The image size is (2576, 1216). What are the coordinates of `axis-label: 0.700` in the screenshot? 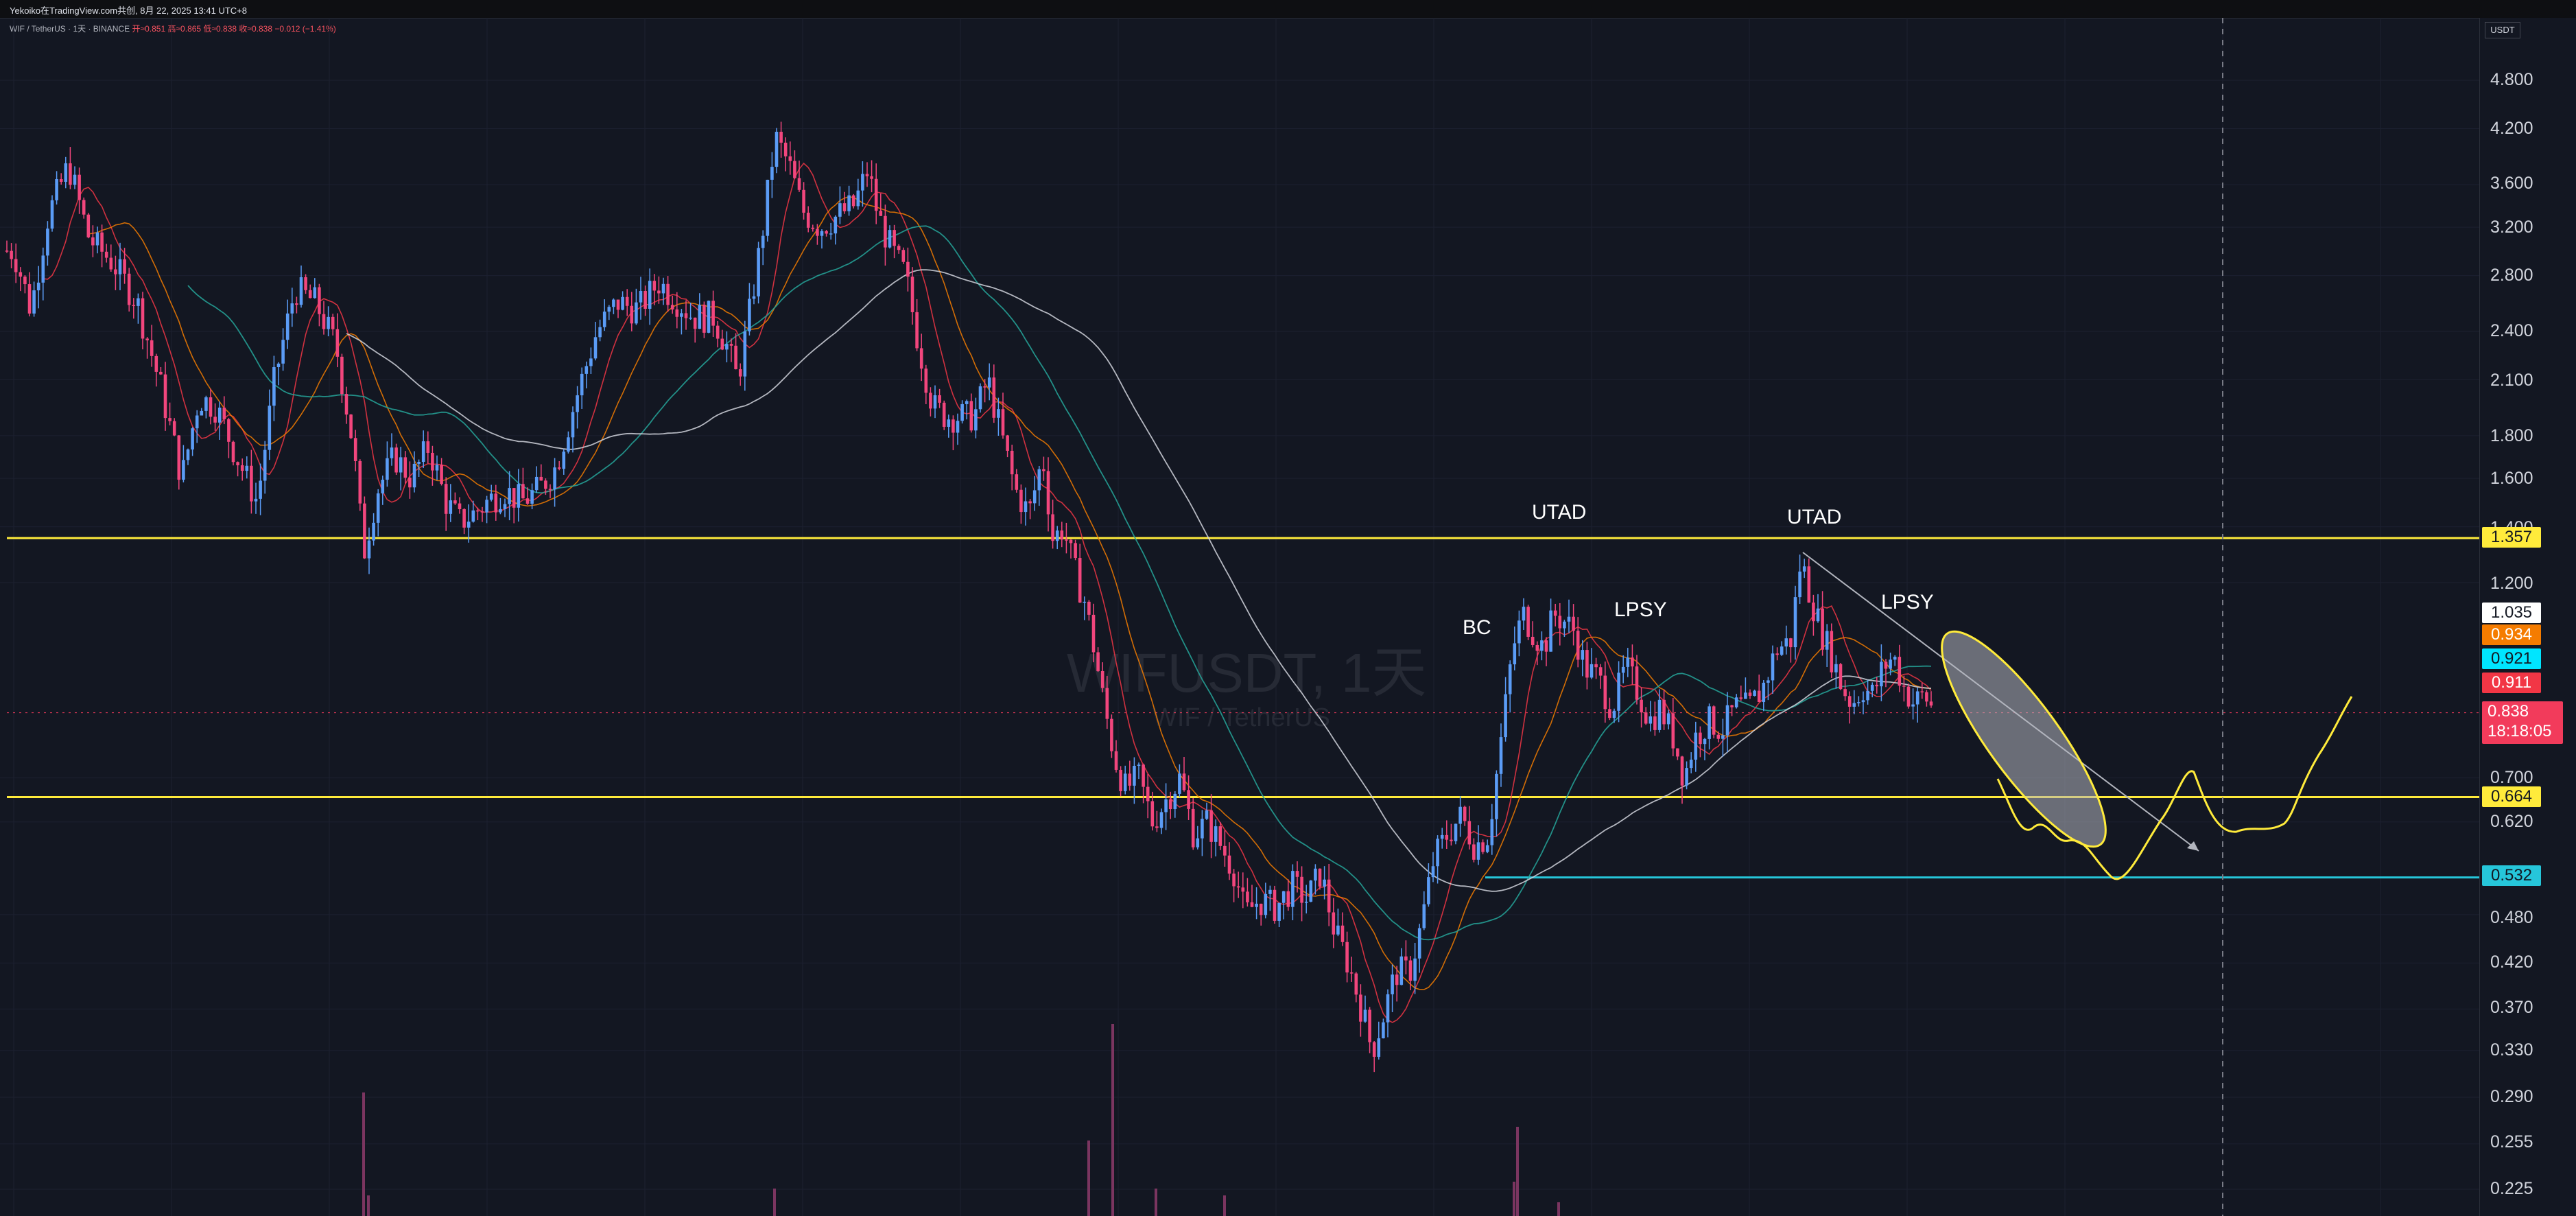 It's located at (2511, 777).